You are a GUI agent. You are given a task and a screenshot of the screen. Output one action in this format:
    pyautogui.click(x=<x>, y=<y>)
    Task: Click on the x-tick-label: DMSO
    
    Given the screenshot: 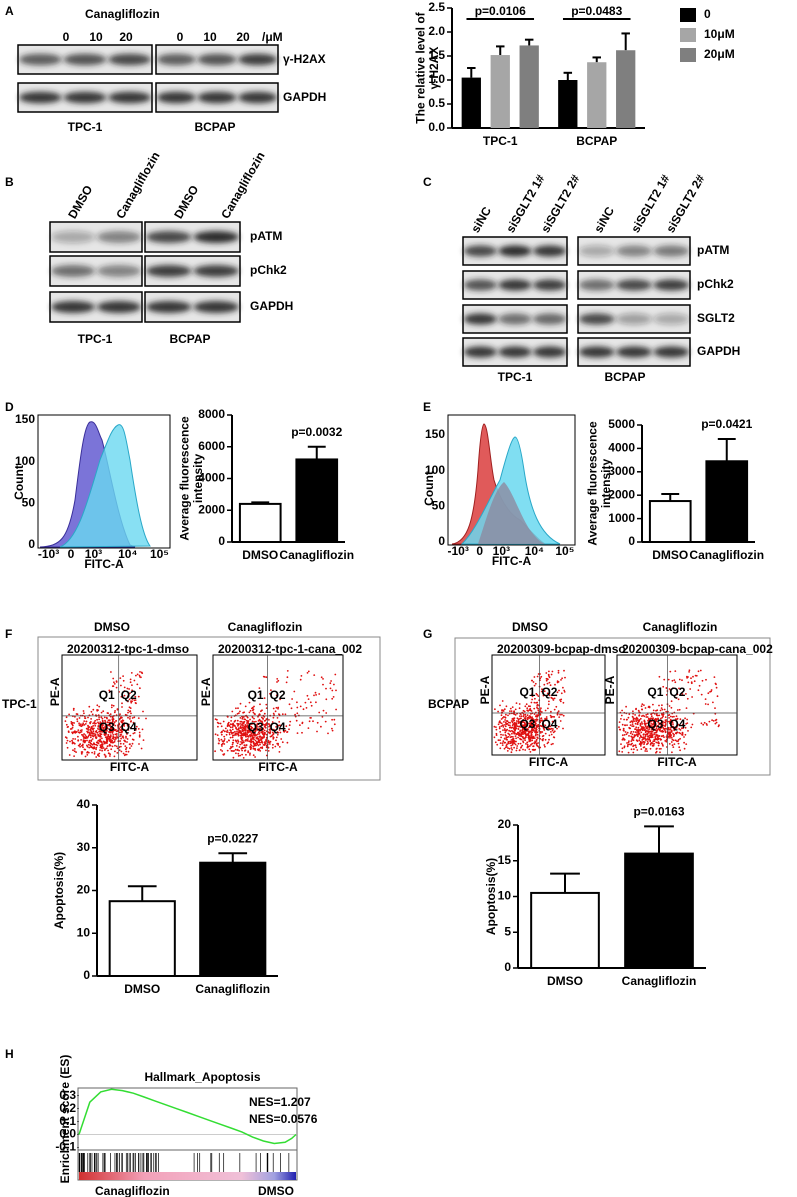 What is the action you would take?
    pyautogui.click(x=260, y=555)
    